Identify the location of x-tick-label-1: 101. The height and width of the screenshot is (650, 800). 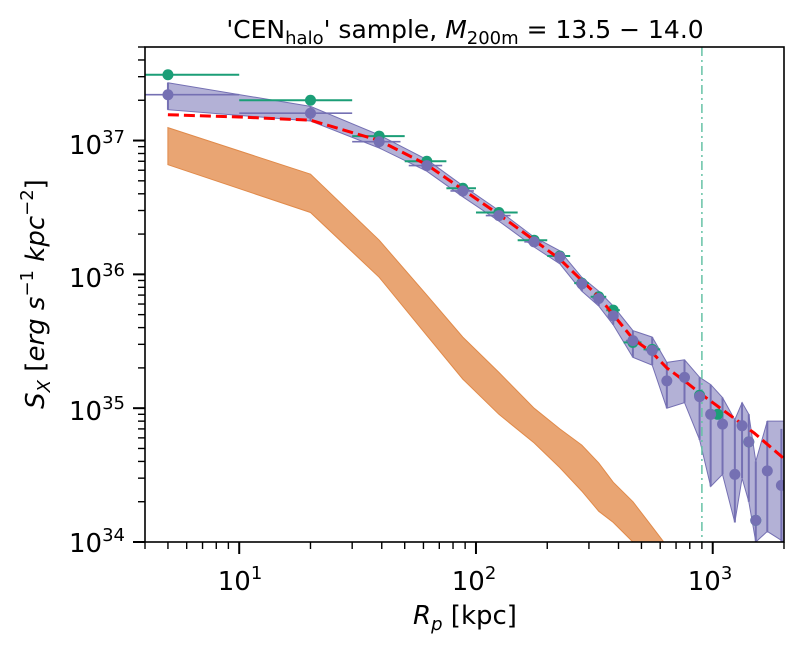
(240, 580).